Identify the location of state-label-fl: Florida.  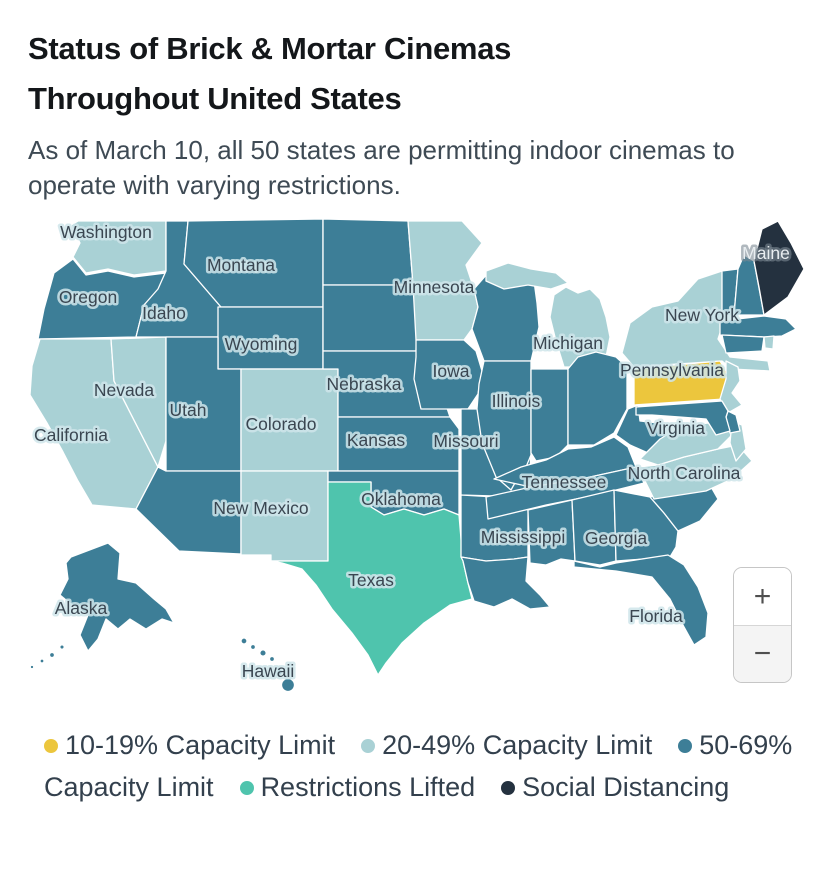
(656, 616).